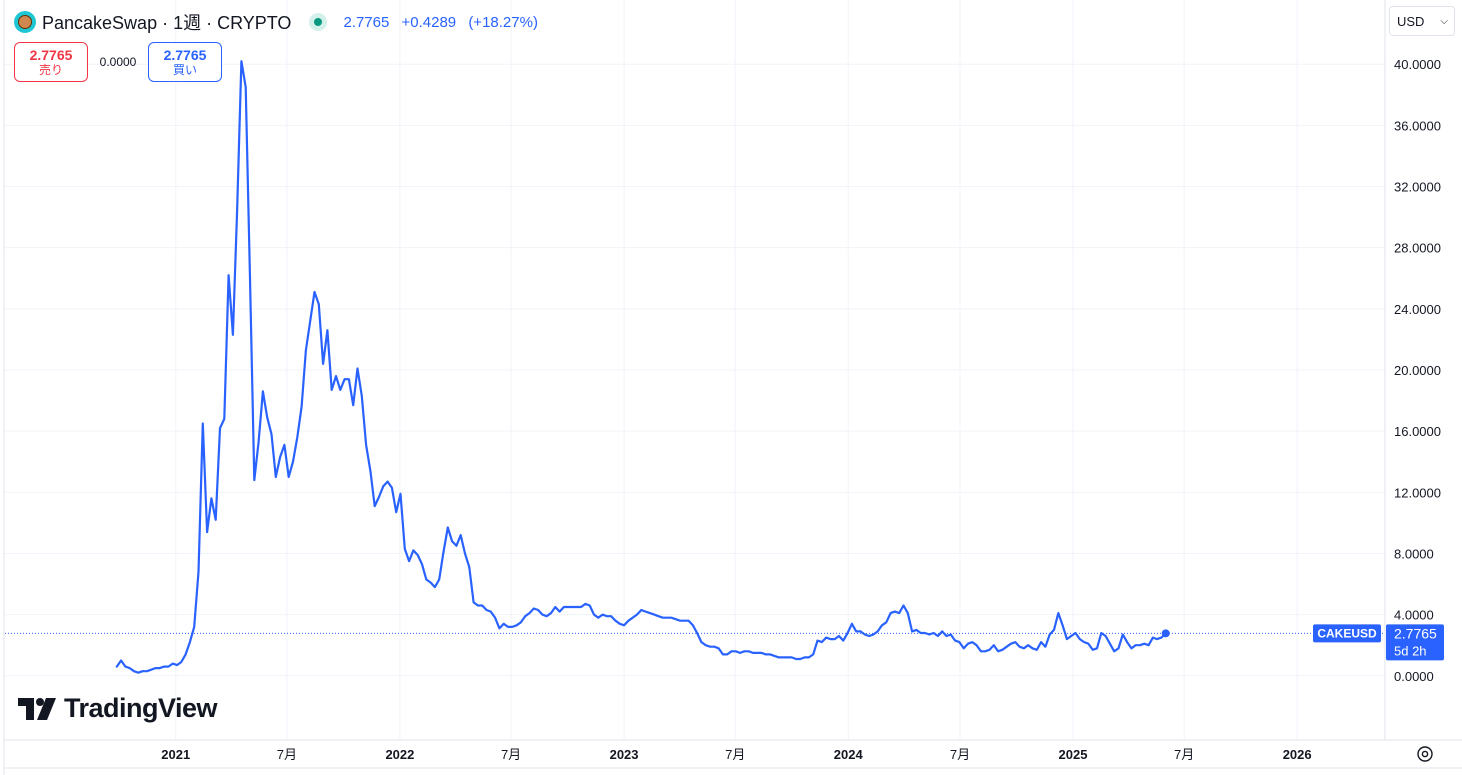 This screenshot has width=1462, height=775. I want to click on buy-price: 2.7765, so click(185, 55).